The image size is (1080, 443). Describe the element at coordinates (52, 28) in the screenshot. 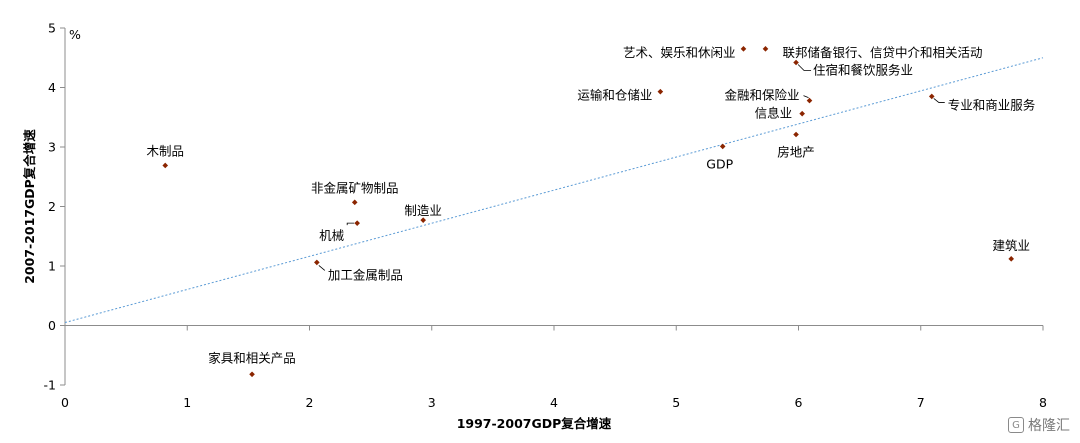

I see `y-tick-label: 5` at that location.